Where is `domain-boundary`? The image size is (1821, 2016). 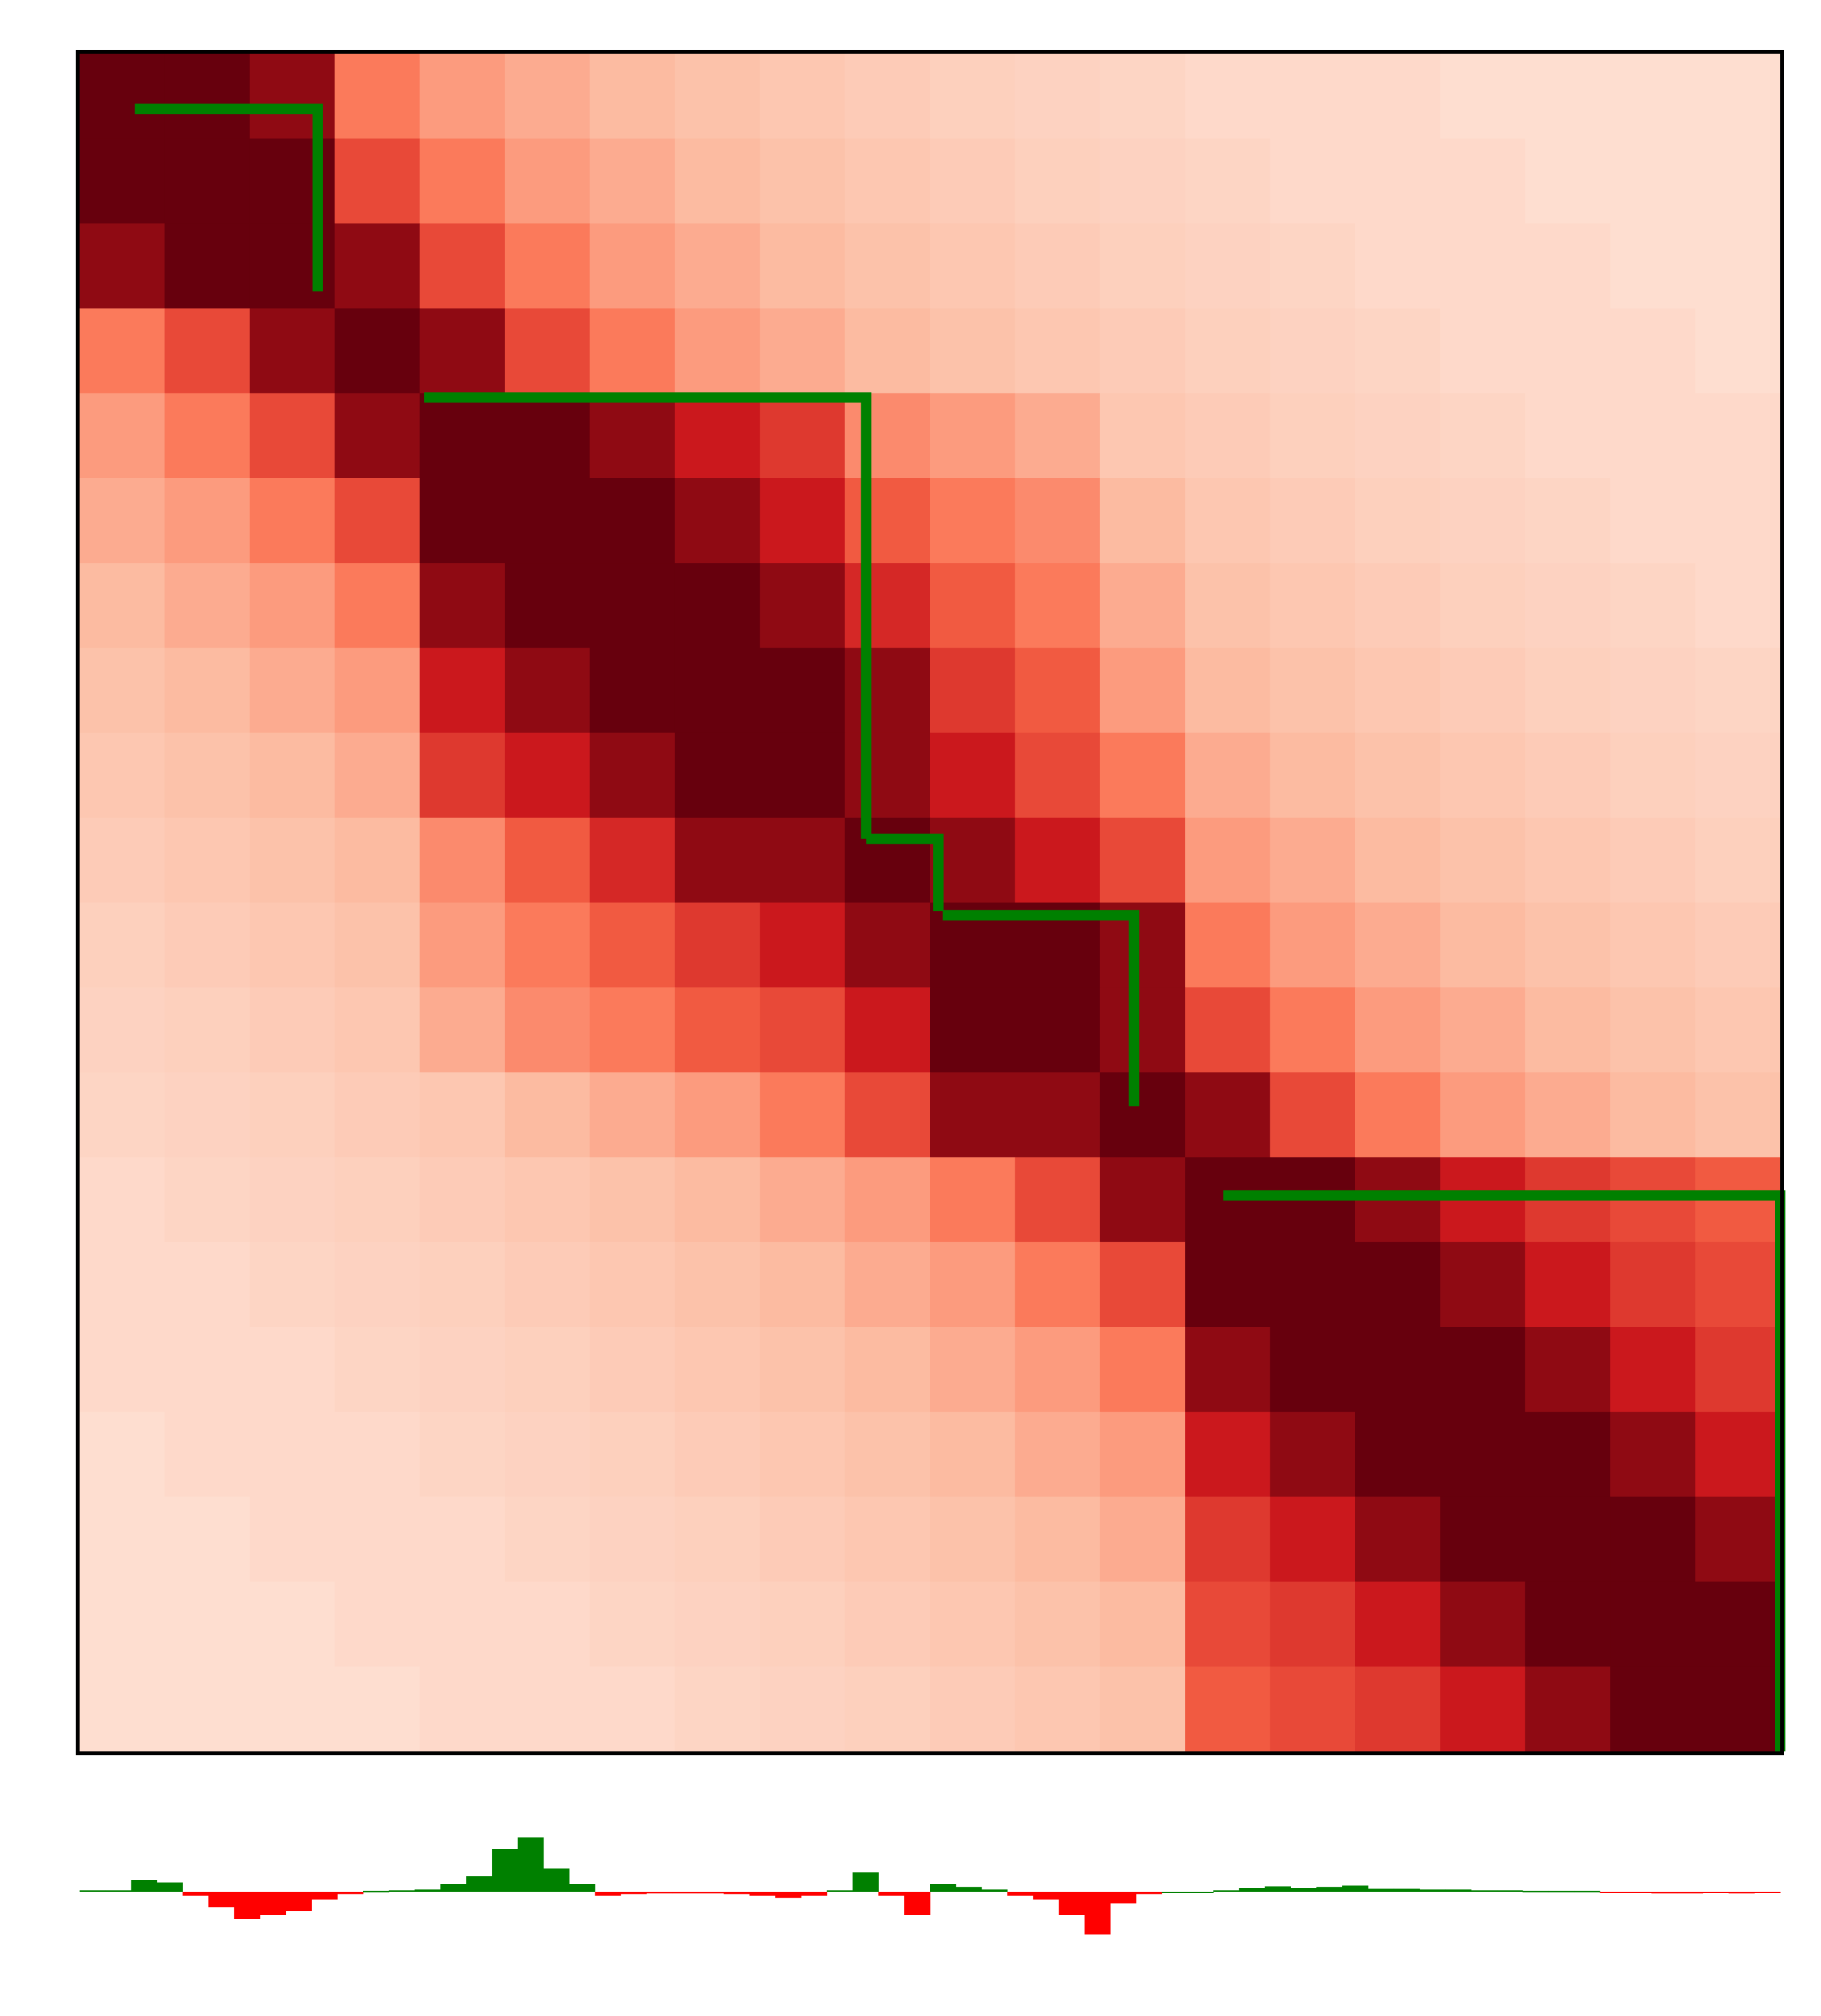 domain-boundary is located at coordinates (1041, 1008).